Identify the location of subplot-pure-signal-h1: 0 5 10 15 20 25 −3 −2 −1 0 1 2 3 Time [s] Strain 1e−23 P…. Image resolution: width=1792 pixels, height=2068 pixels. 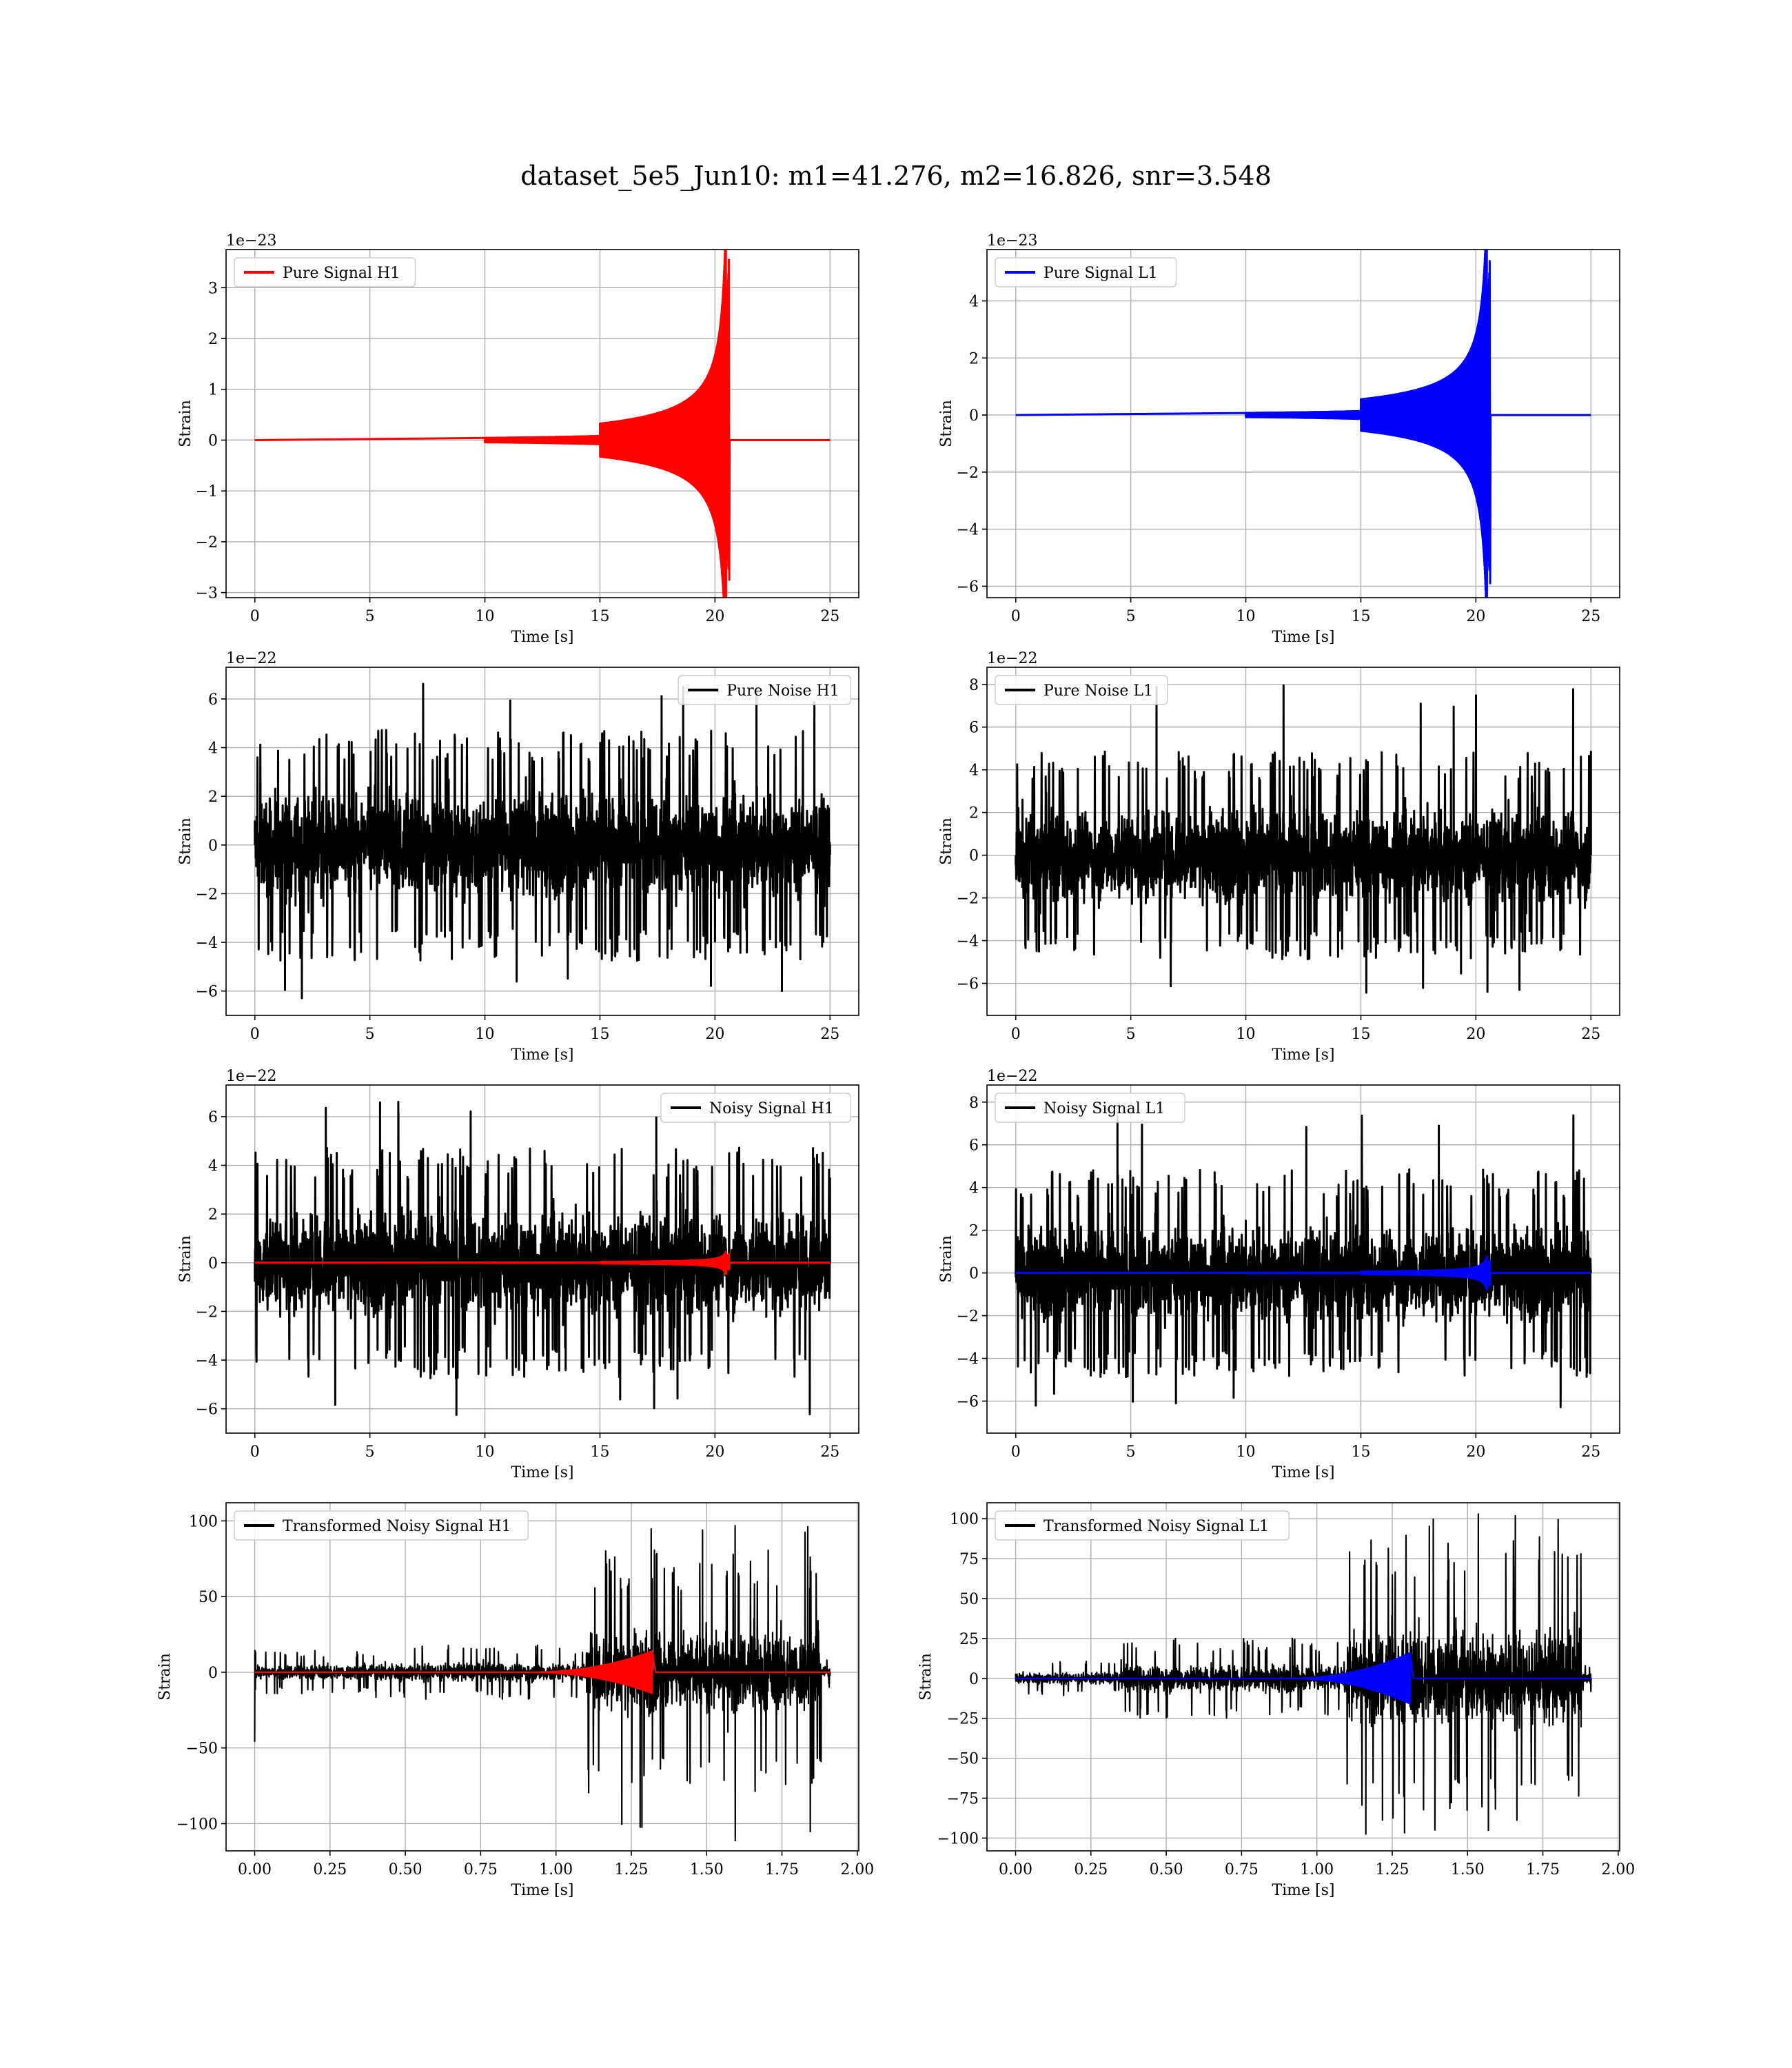
(518, 439).